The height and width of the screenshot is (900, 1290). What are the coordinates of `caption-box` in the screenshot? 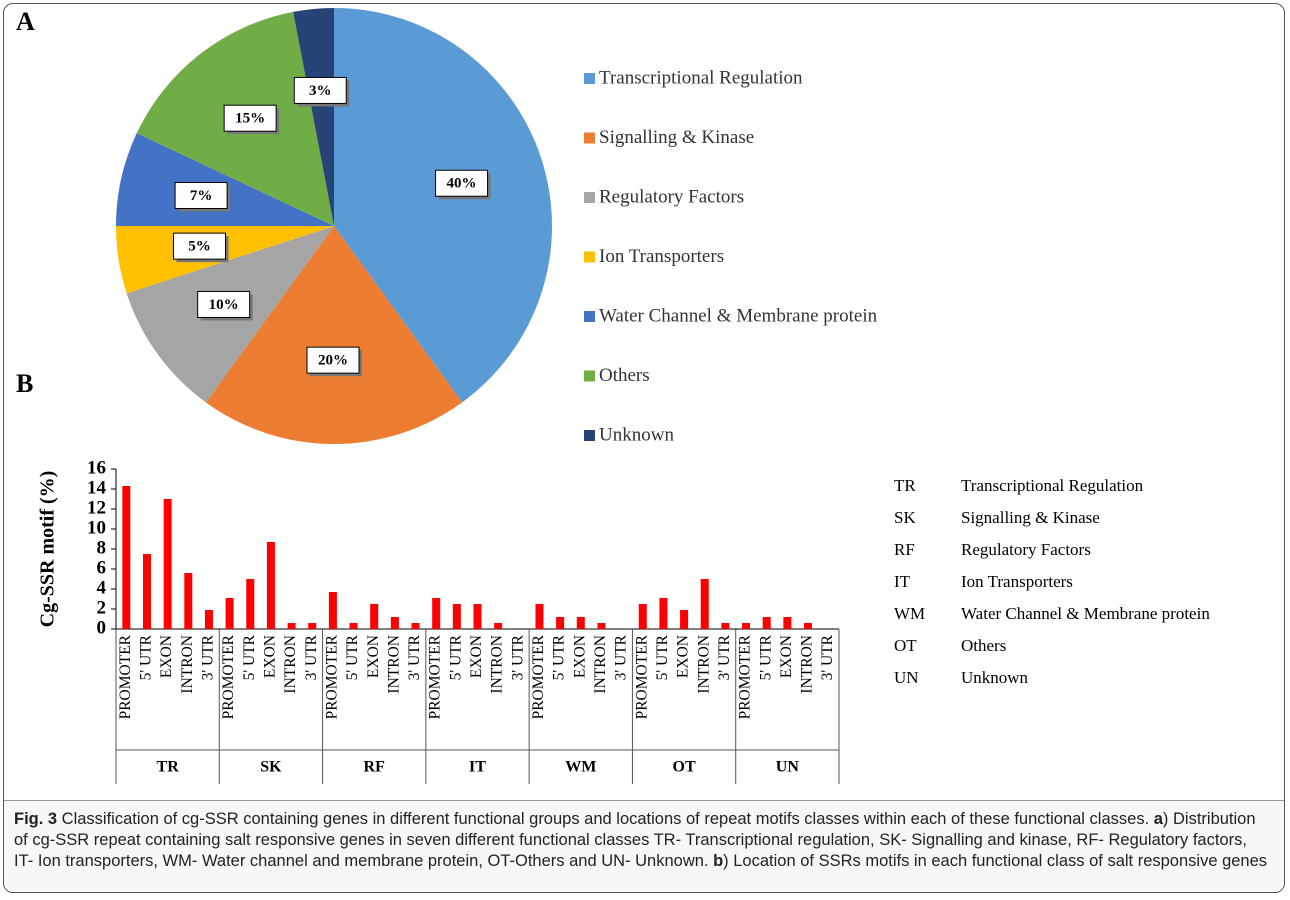 It's located at (644, 846).